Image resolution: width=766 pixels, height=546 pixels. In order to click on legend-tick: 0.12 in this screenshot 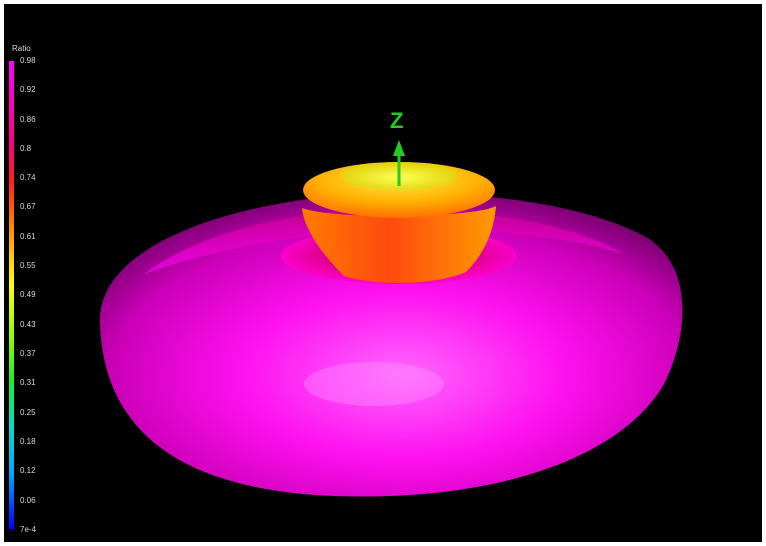, I will do `click(28, 470)`.